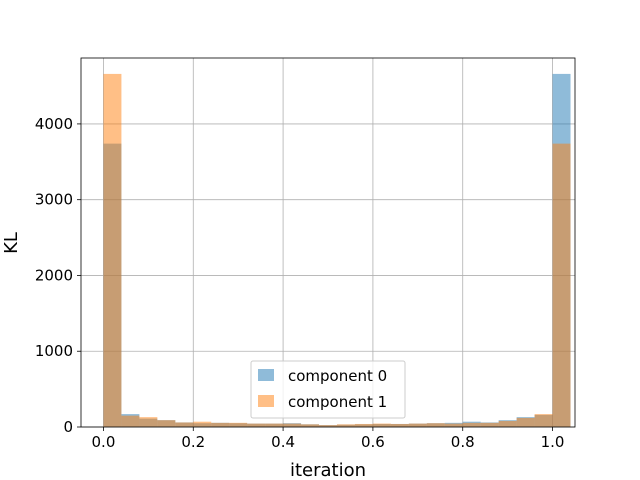 The image size is (640, 480). What do you see at coordinates (54, 275) in the screenshot?
I see `y-tick-label: 2000` at bounding box center [54, 275].